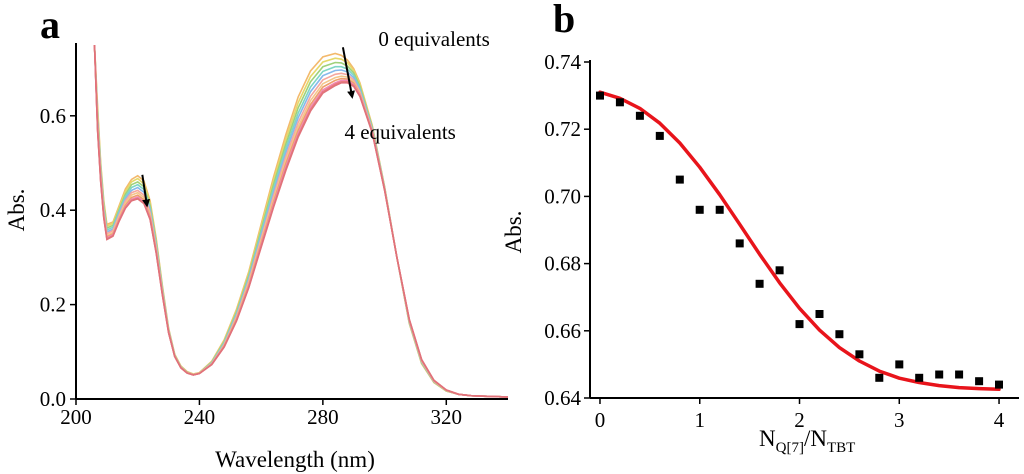  I want to click on panel-b-letter: b, so click(564, 20).